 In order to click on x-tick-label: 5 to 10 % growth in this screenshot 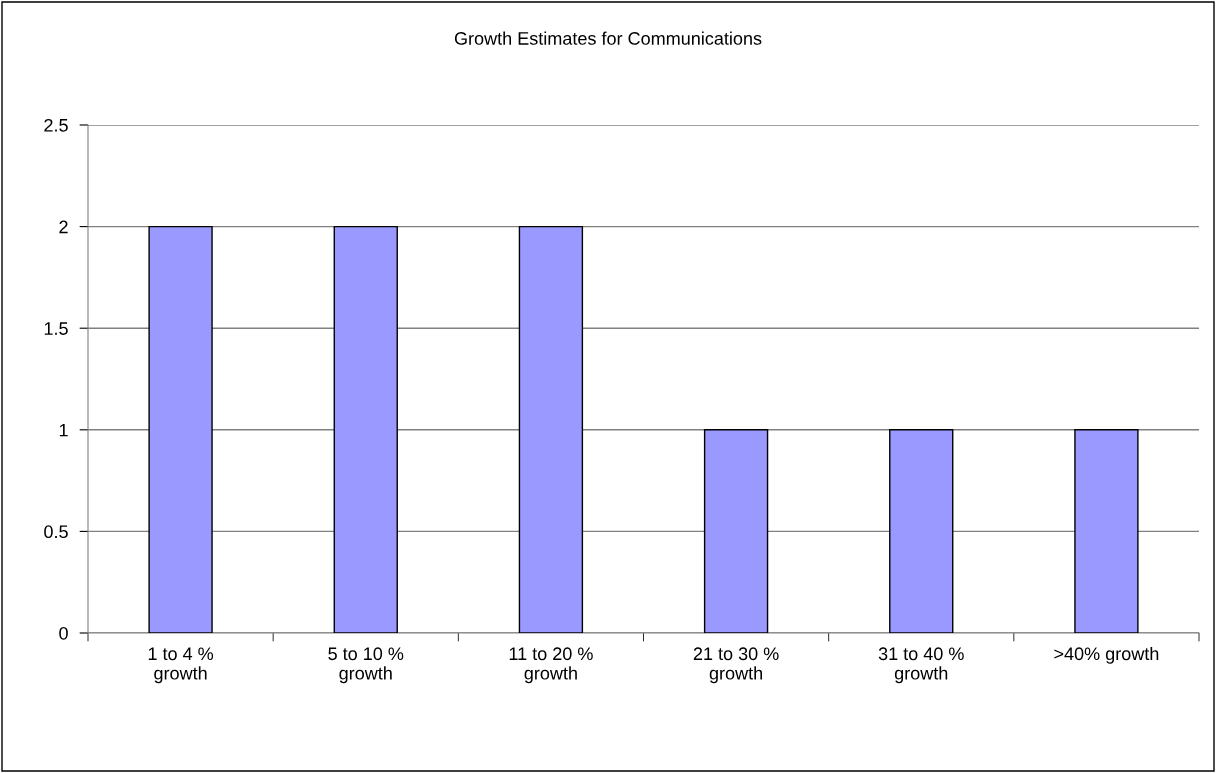, I will do `click(366, 665)`.